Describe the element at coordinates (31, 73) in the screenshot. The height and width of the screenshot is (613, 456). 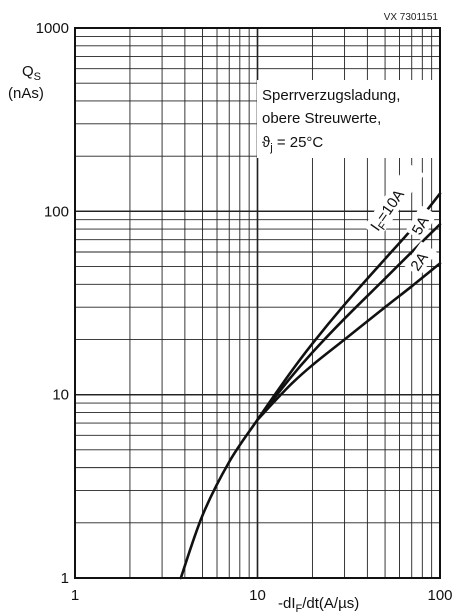
I see `y-axis-label: QS` at that location.